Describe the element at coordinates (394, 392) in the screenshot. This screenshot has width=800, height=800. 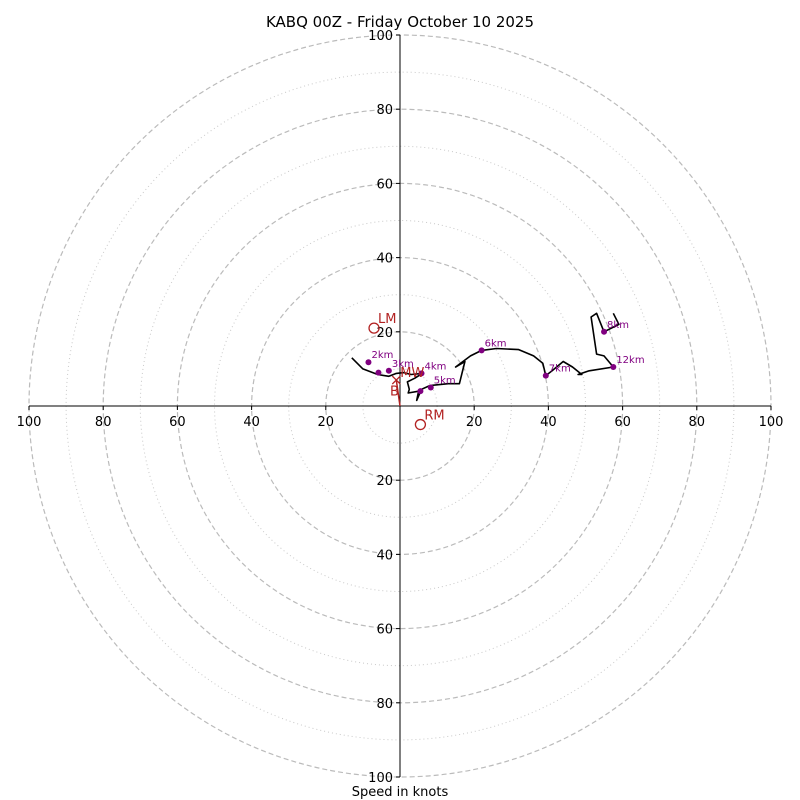
I see `bunkers-label: B` at that location.